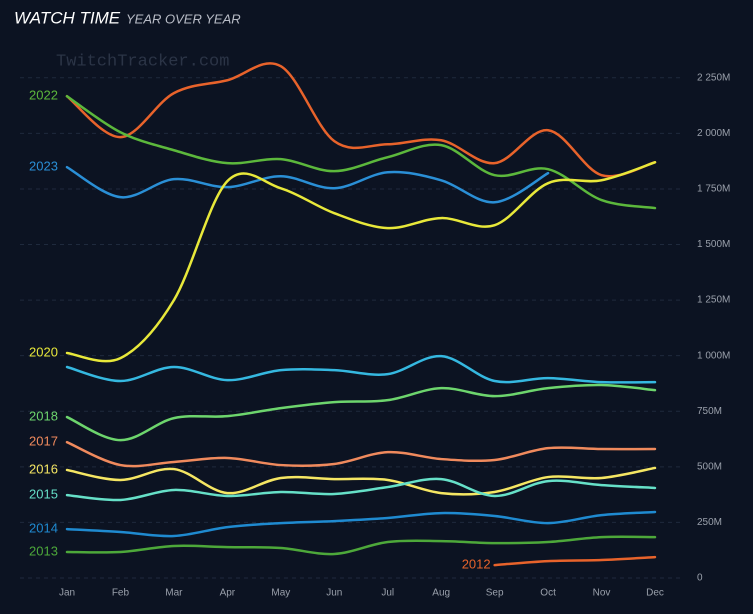  What do you see at coordinates (228, 593) in the screenshot?
I see `x-tick-label: Apr` at bounding box center [228, 593].